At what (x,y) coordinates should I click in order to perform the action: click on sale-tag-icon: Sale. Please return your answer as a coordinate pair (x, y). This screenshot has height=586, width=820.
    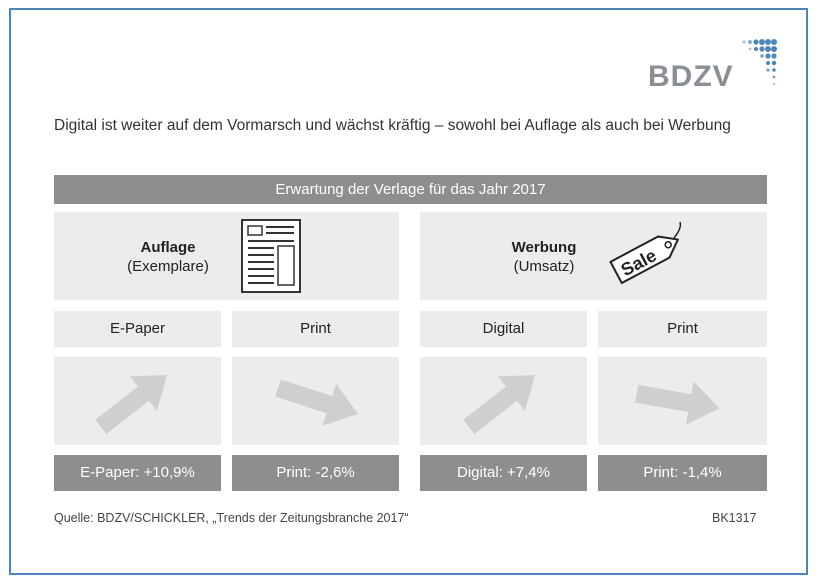
    Looking at the image, I should click on (645, 253).